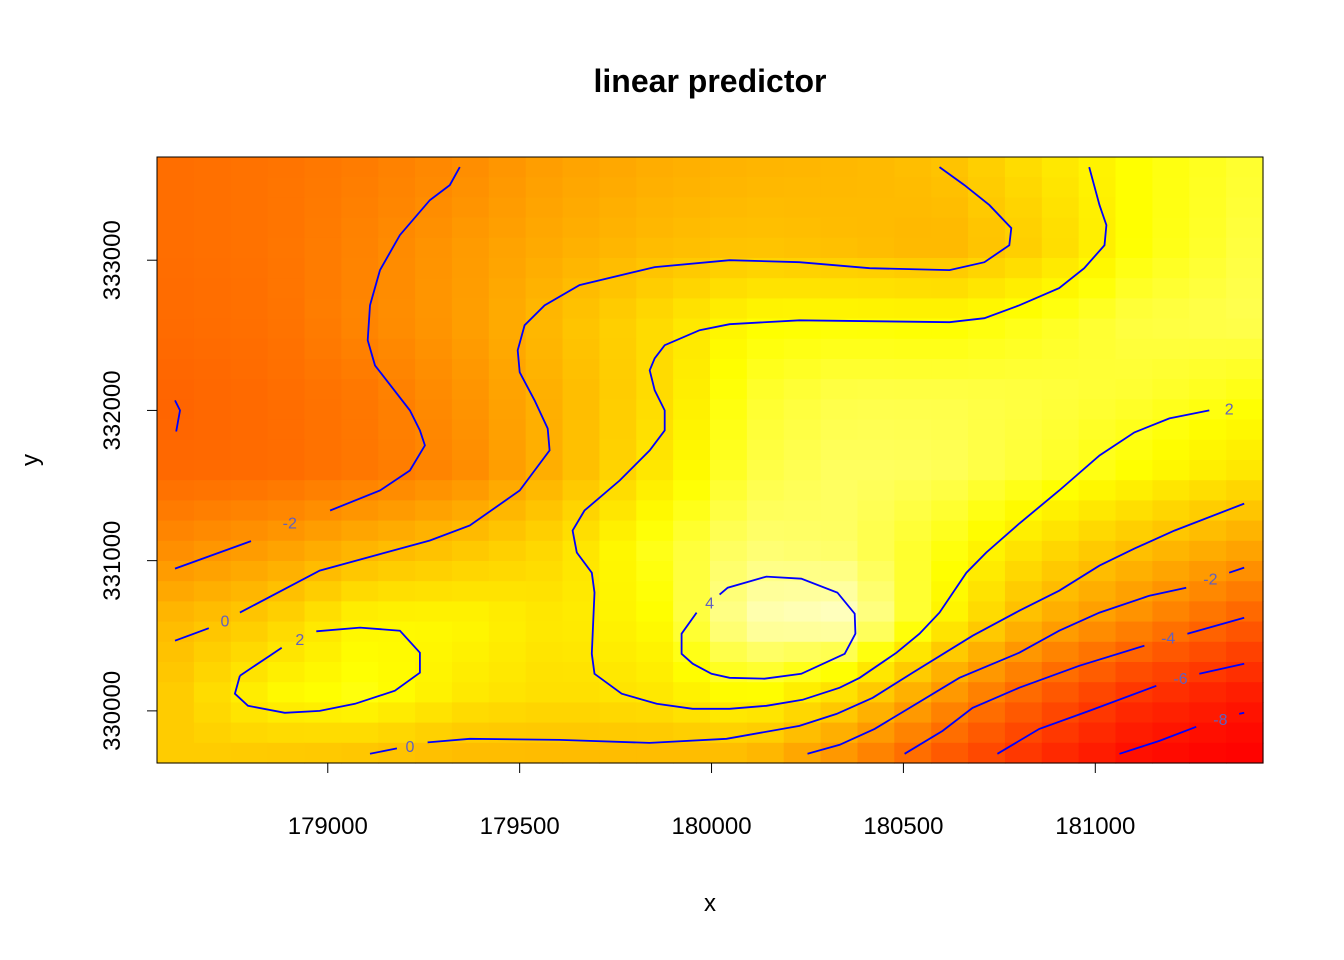  What do you see at coordinates (112, 410) in the screenshot?
I see `y-tick-label: 332000` at bounding box center [112, 410].